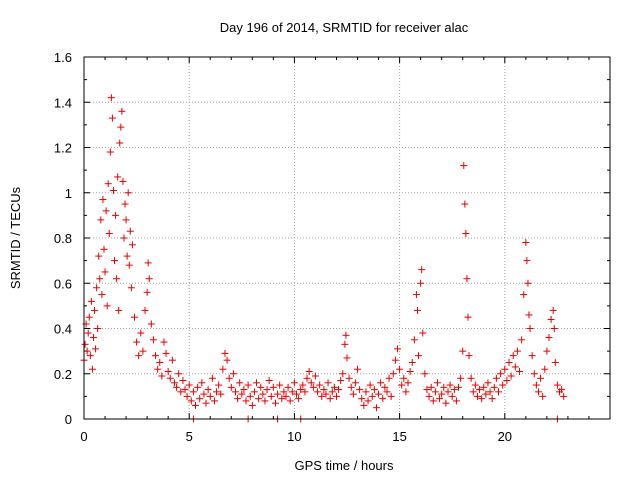 This screenshot has width=640, height=480. What do you see at coordinates (68, 419) in the screenshot?
I see `y-tick-label: 0` at bounding box center [68, 419].